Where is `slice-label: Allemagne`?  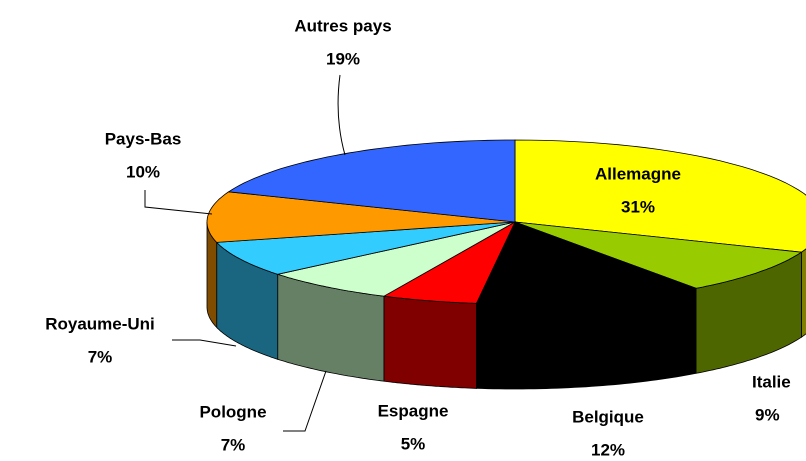 slice-label: Allemagne is located at coordinates (638, 173).